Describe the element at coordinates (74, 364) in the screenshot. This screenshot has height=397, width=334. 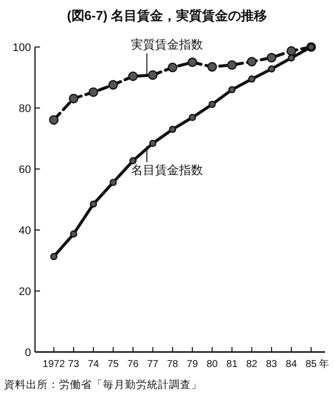
I see `x-tick-label: 73` at that location.